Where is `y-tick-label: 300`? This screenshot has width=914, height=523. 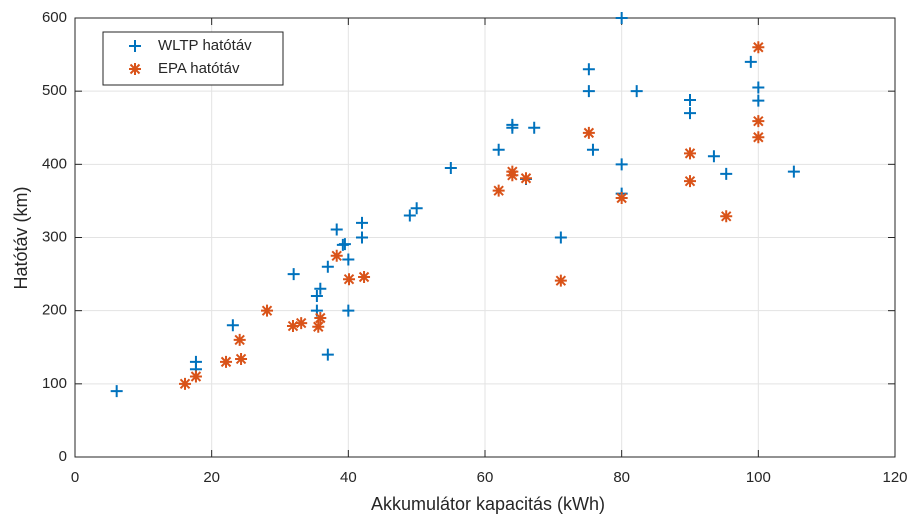 y-tick-label: 300 is located at coordinates (54, 236).